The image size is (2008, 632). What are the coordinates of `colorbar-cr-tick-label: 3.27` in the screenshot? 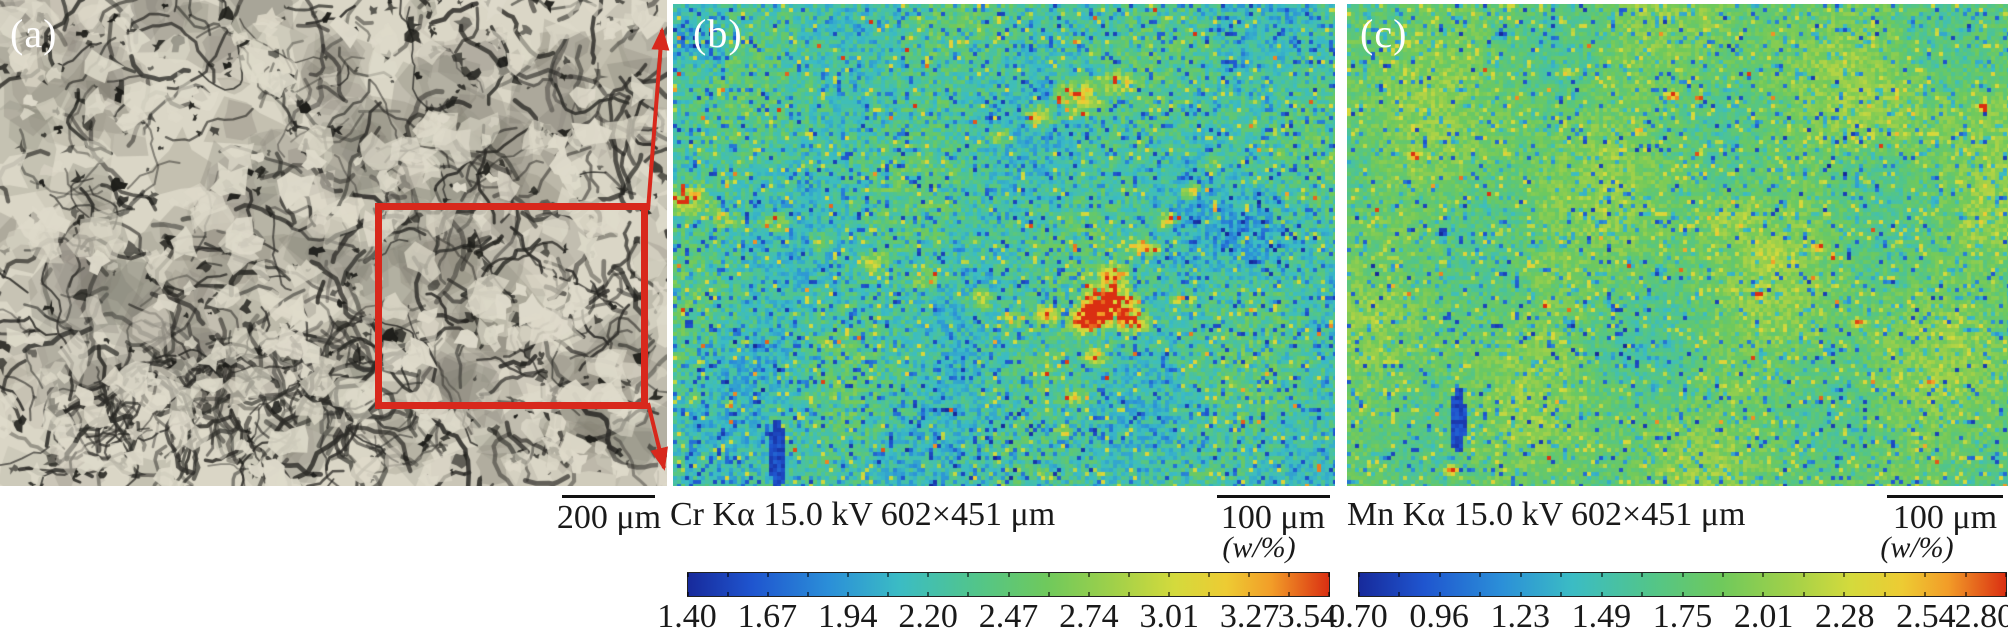 It's located at (1249, 615).